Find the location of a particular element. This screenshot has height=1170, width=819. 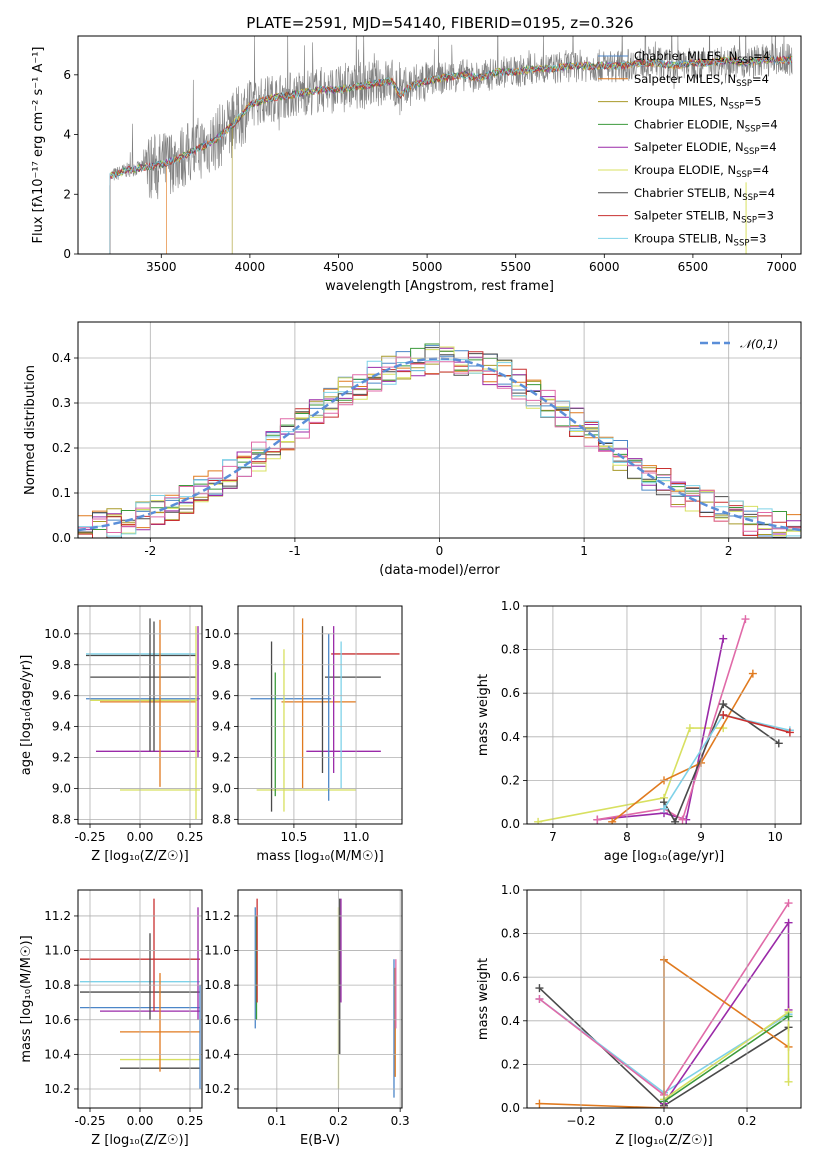

y-tick-label: 0.1 is located at coordinates (61, 493).